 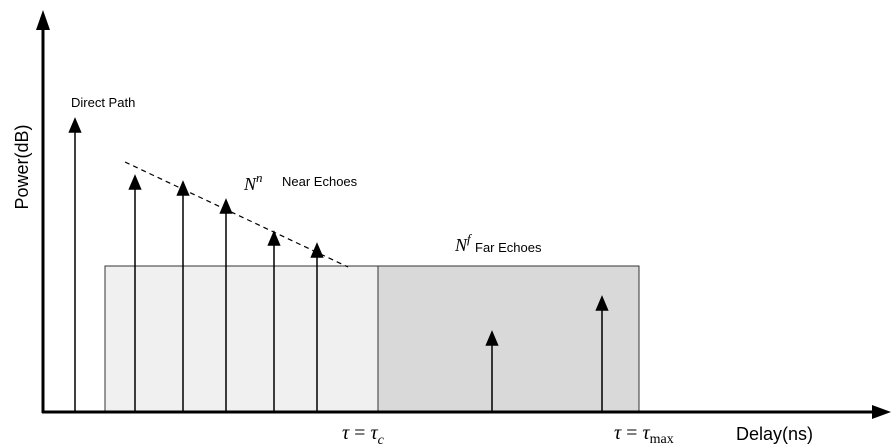 What do you see at coordinates (644, 433) in the screenshot?
I see `tau-max-label: τ = τmax` at bounding box center [644, 433].